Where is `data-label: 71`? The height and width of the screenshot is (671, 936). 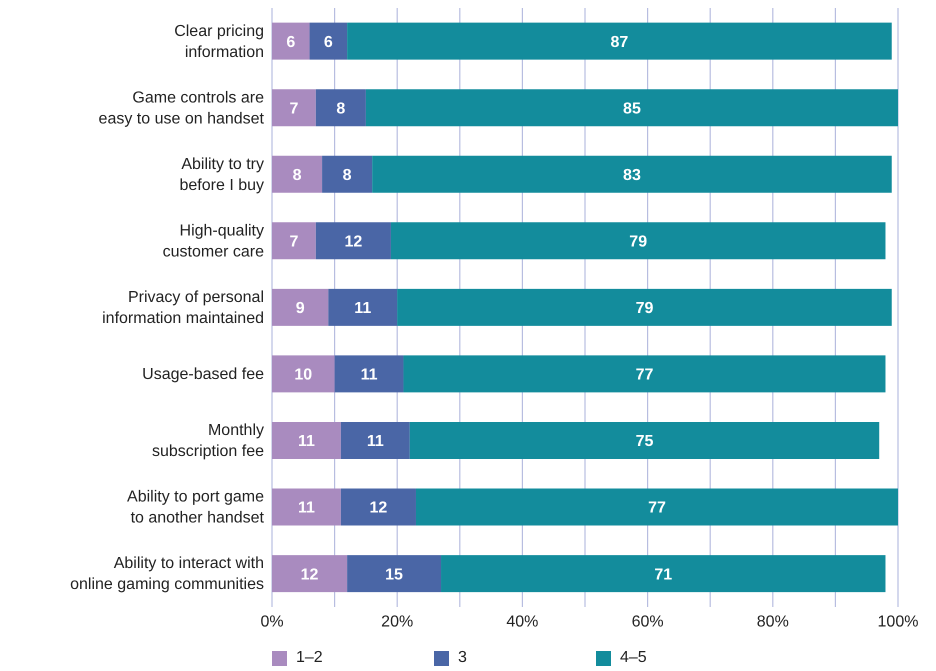 data-label: 71 is located at coordinates (663, 575).